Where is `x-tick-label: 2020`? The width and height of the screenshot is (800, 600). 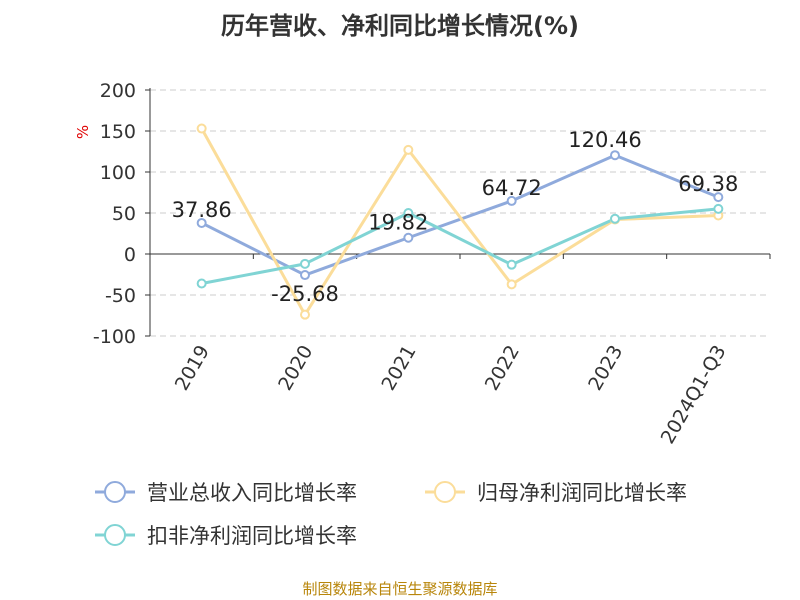
x-tick-label: 2020 is located at coordinates (295, 368).